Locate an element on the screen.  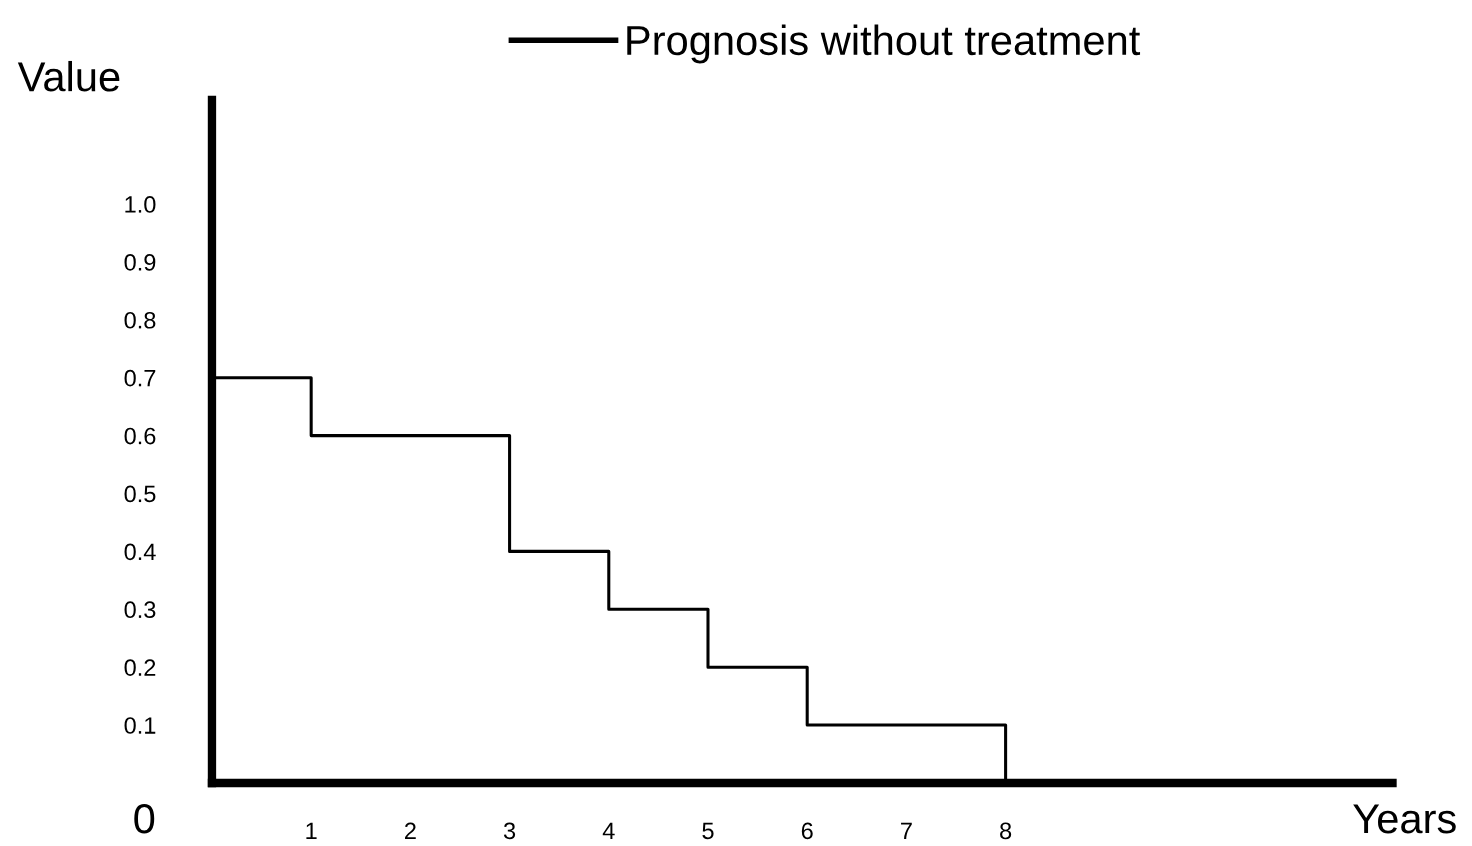
x-tick-label: 8 is located at coordinates (1006, 831).